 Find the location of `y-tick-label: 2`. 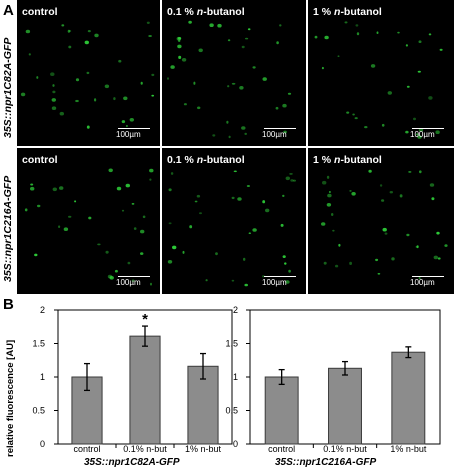

y-tick-label: 2 is located at coordinates (235, 310).